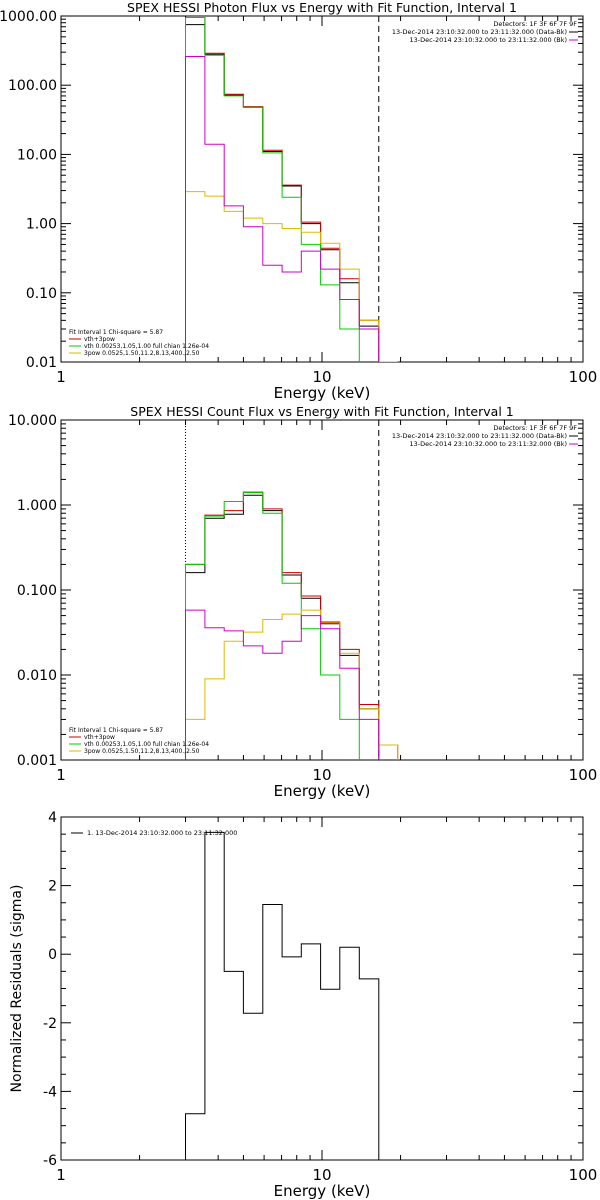  I want to click on series-vth-3pow, so click(292, 625).